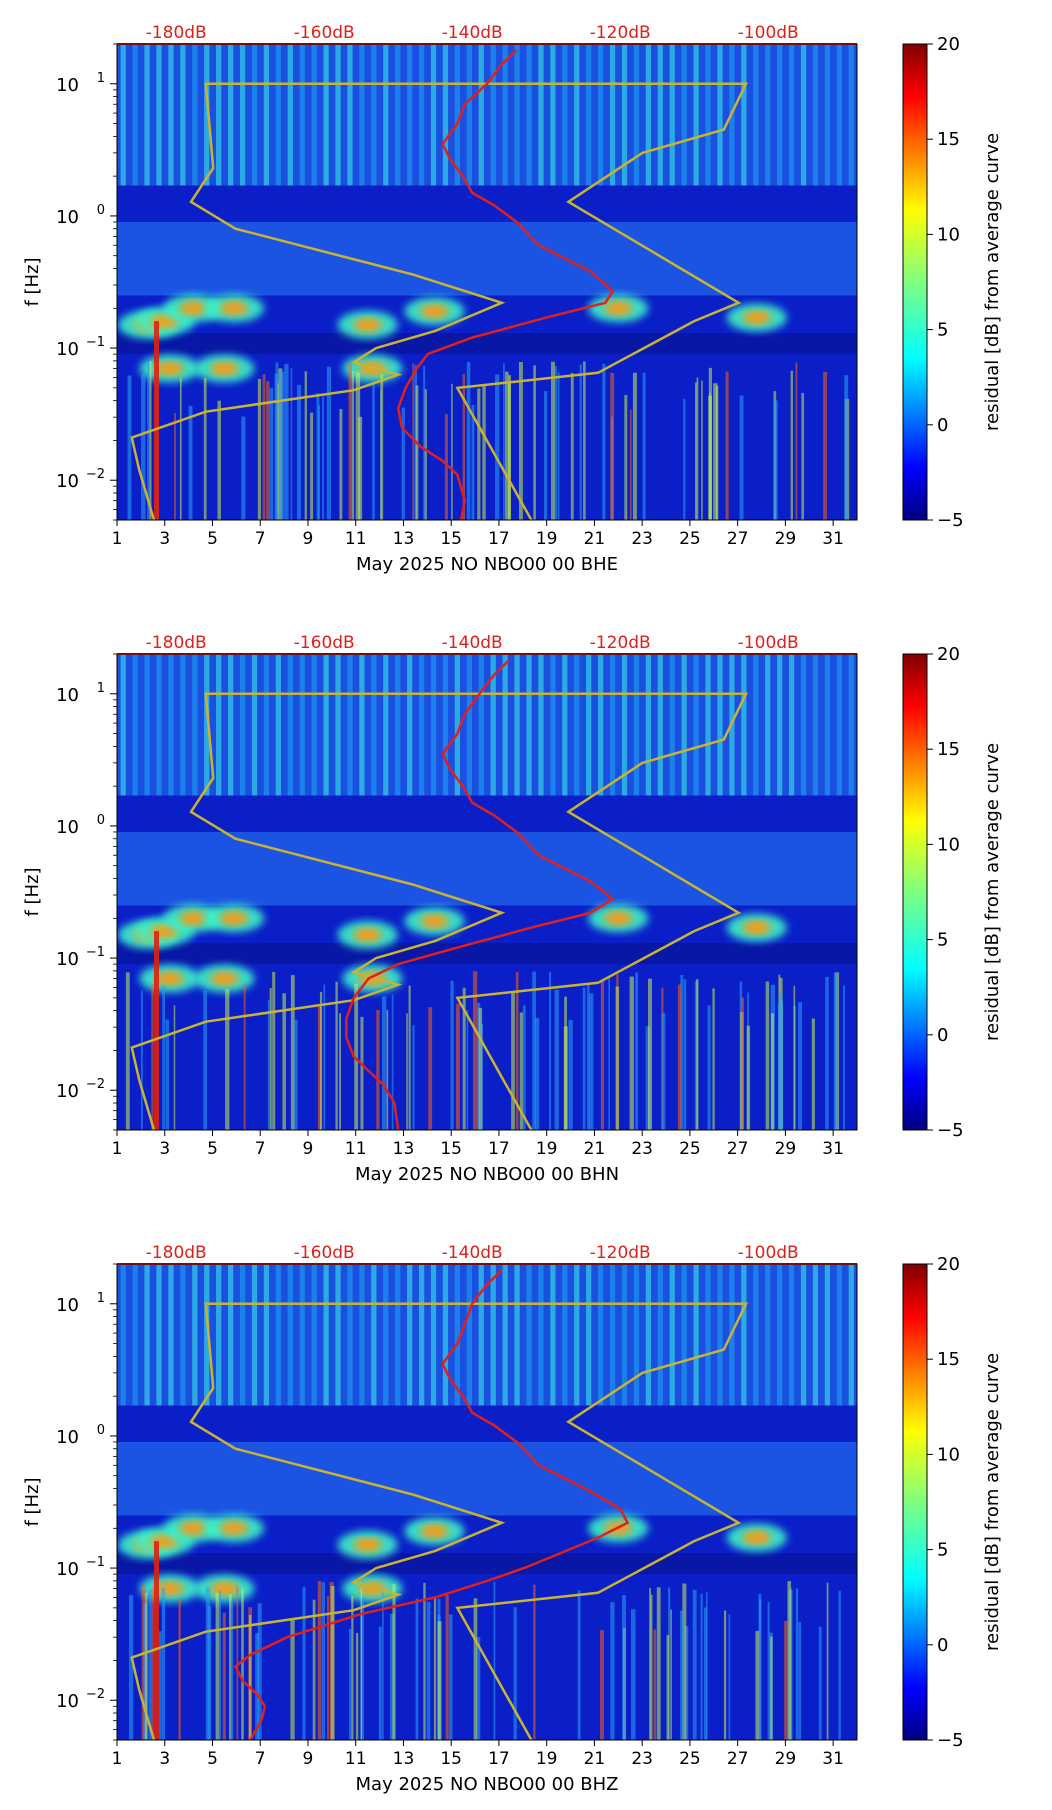 This screenshot has height=1810, width=1052. What do you see at coordinates (487, 1174) in the screenshot?
I see `x-axis-label: May 2025 NO NBO00 00 BHN` at bounding box center [487, 1174].